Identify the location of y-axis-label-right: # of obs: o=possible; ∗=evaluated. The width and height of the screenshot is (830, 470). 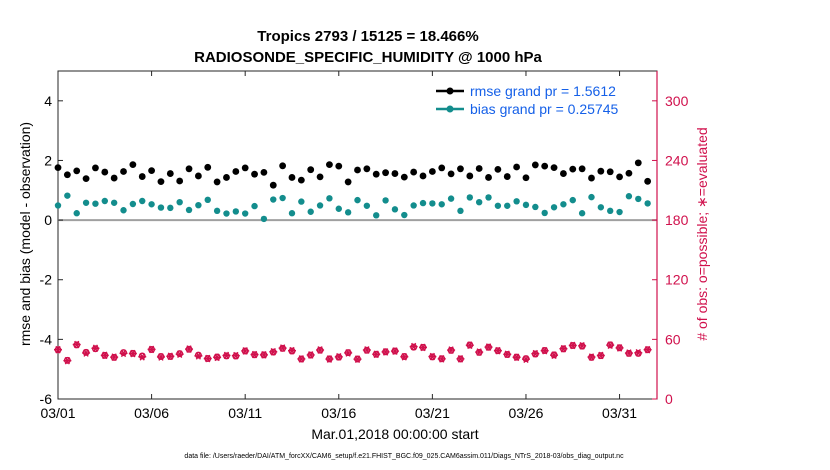
(702, 233).